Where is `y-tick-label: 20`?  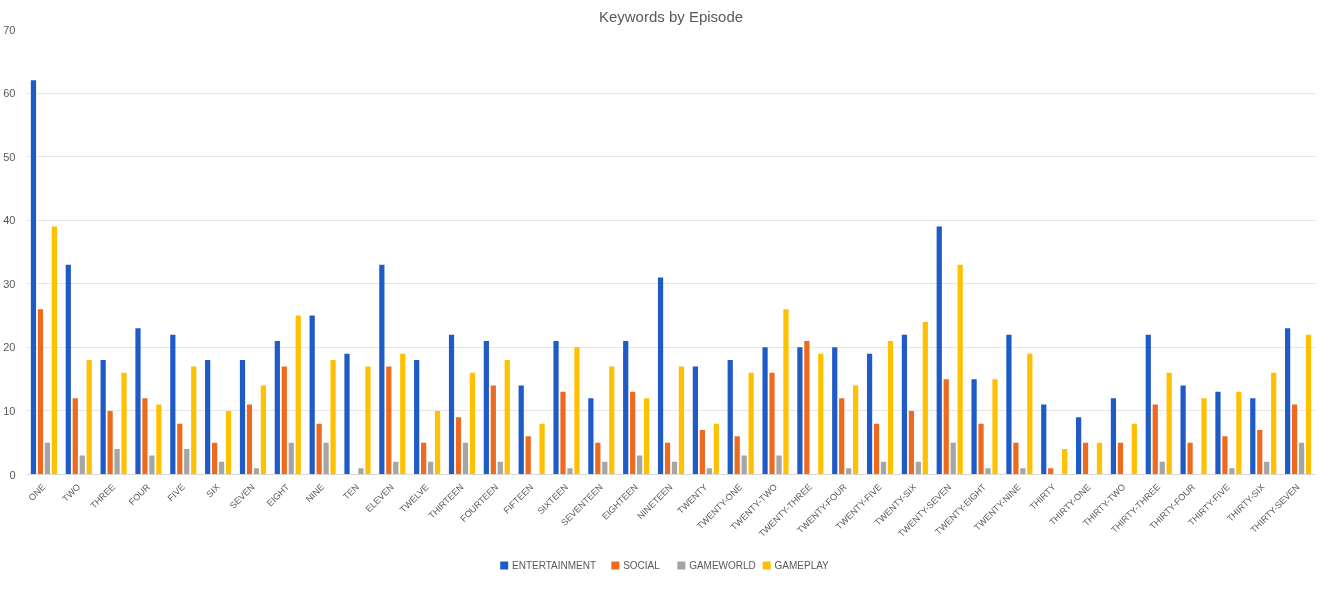 y-tick-label: 20 is located at coordinates (9, 347).